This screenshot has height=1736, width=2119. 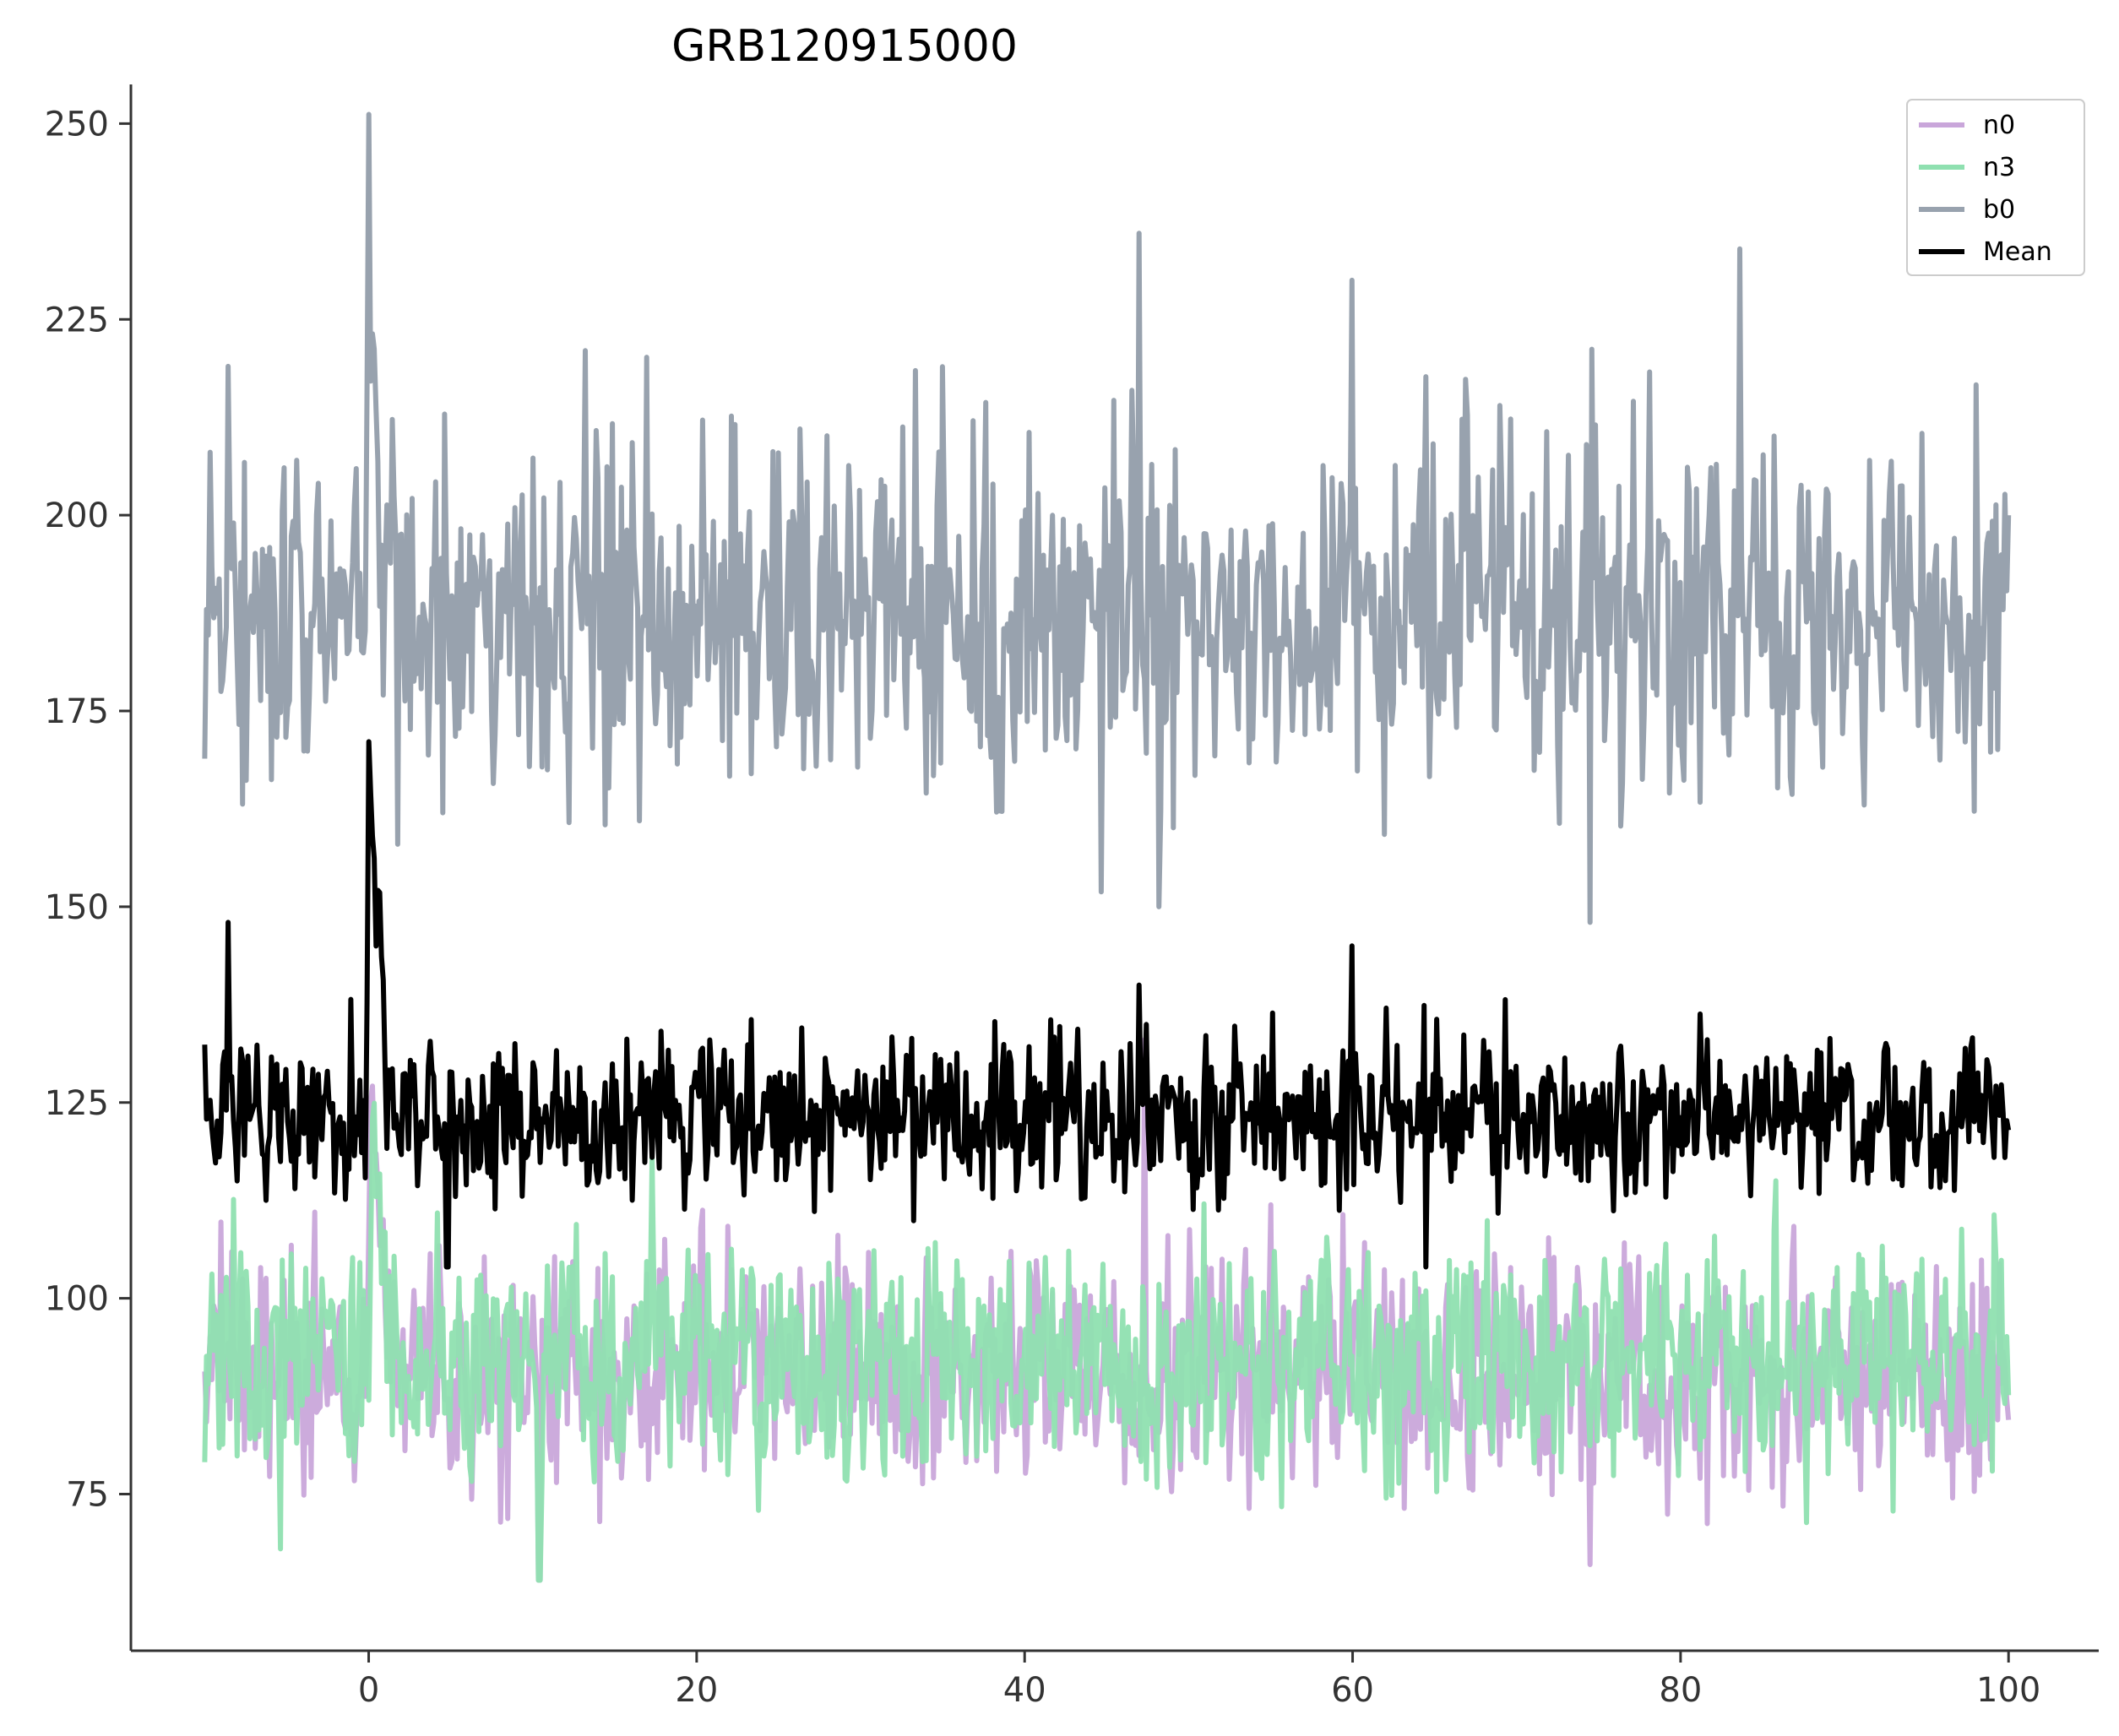 What do you see at coordinates (77, 320) in the screenshot?
I see `y-tick-label: 225` at bounding box center [77, 320].